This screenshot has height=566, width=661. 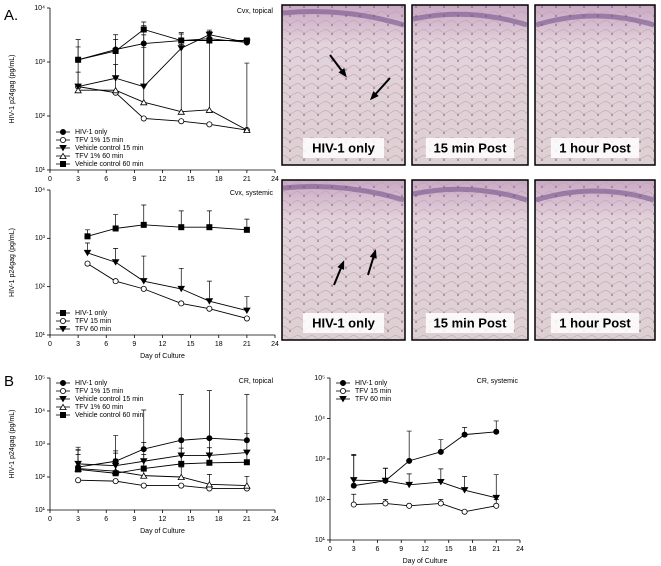 What do you see at coordinates (50, 519) in the screenshot?
I see `x-tick-label: 0` at bounding box center [50, 519].